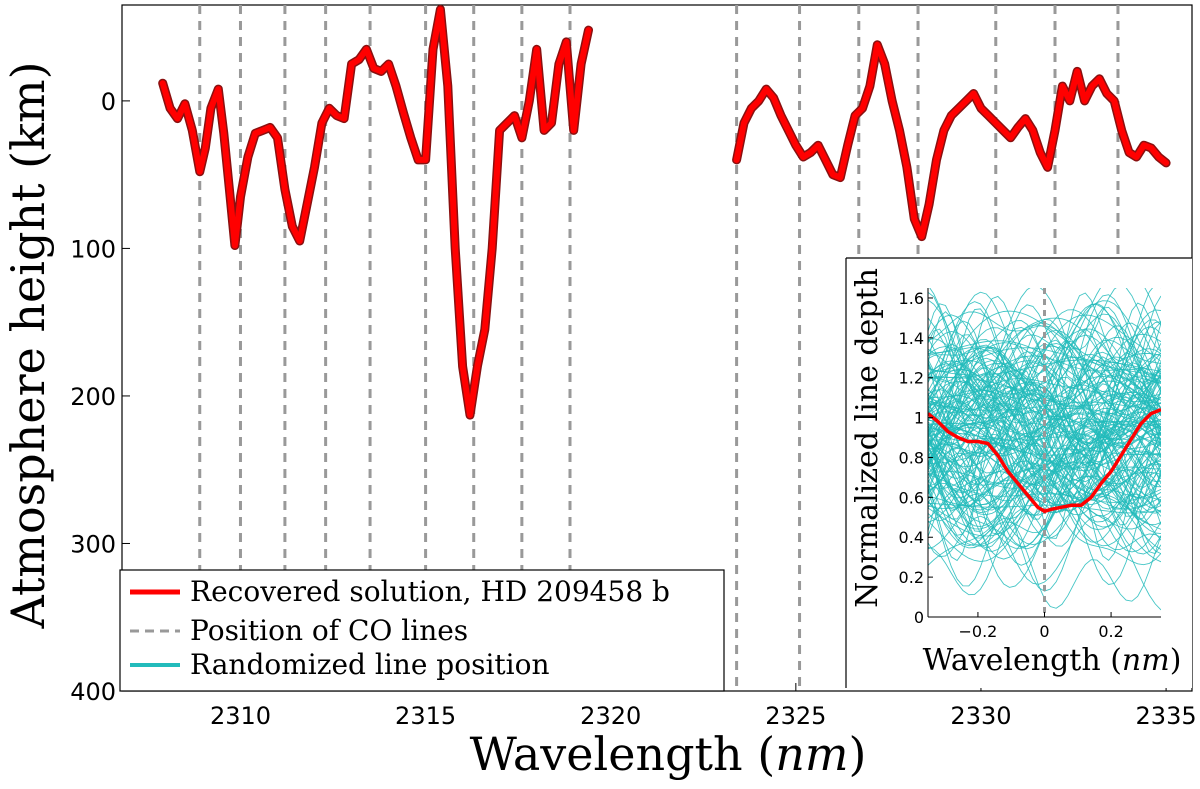  What do you see at coordinates (108, 102) in the screenshot?
I see `y-tick-label-0: 0` at bounding box center [108, 102].